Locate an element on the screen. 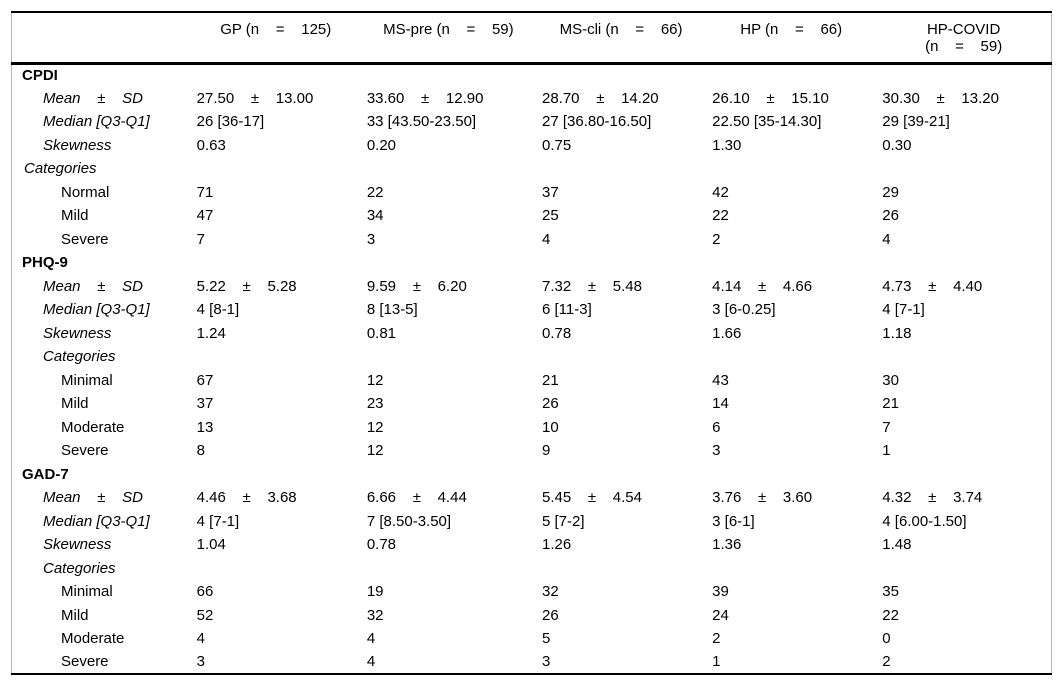 This screenshot has height=689, width=1063. data-cell: 6 [11-3] is located at coordinates (566, 310).